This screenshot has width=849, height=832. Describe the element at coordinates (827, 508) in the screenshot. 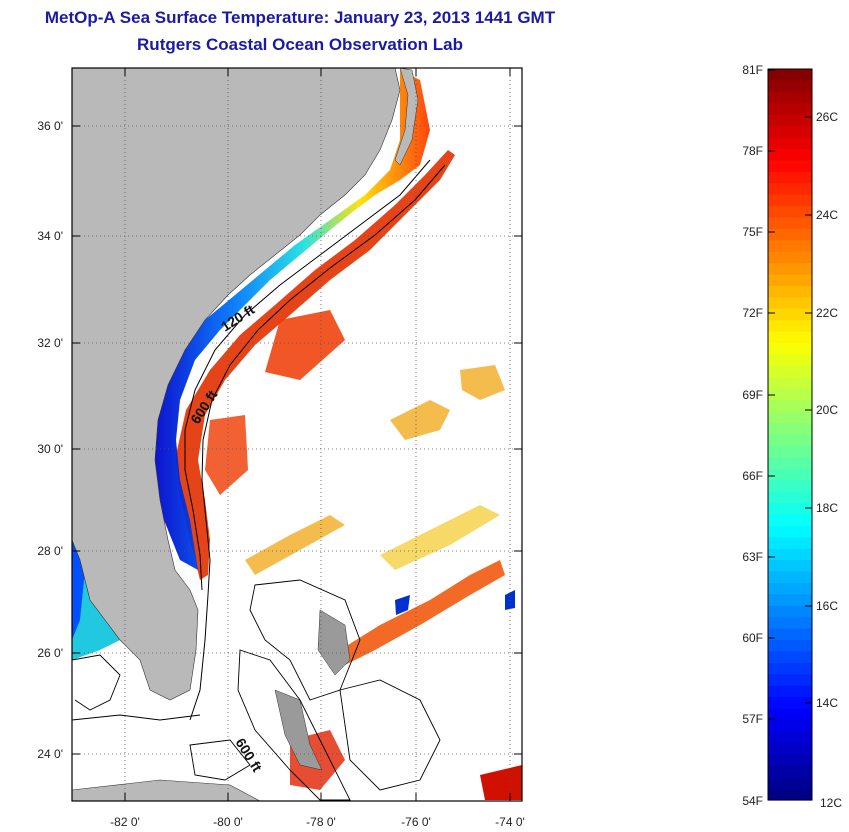

I see `colorbar-c-label: 18C` at that location.